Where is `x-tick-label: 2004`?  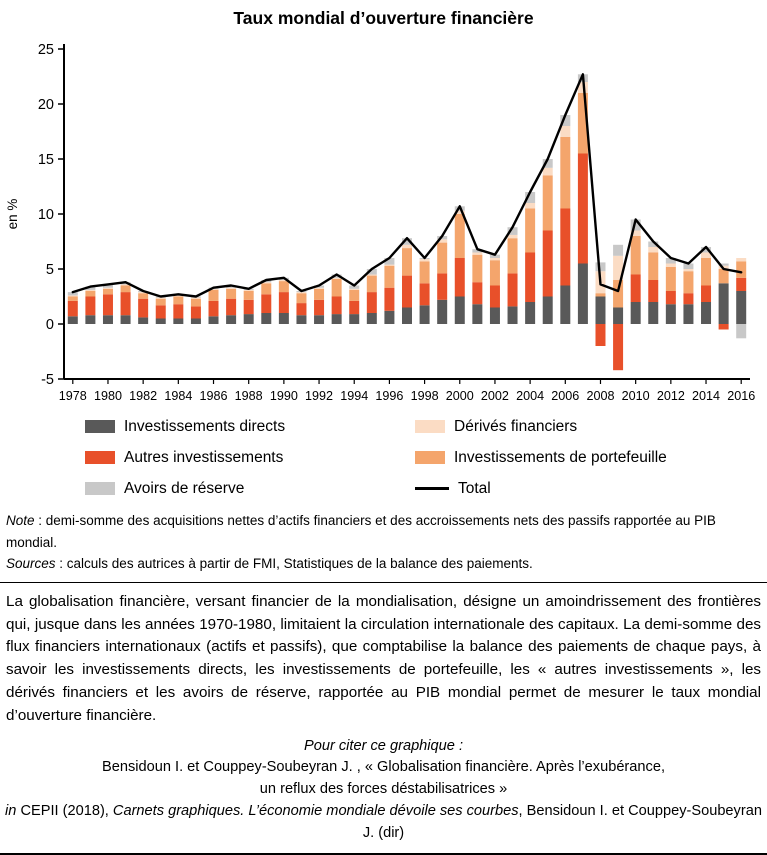 x-tick-label: 2004 is located at coordinates (530, 396).